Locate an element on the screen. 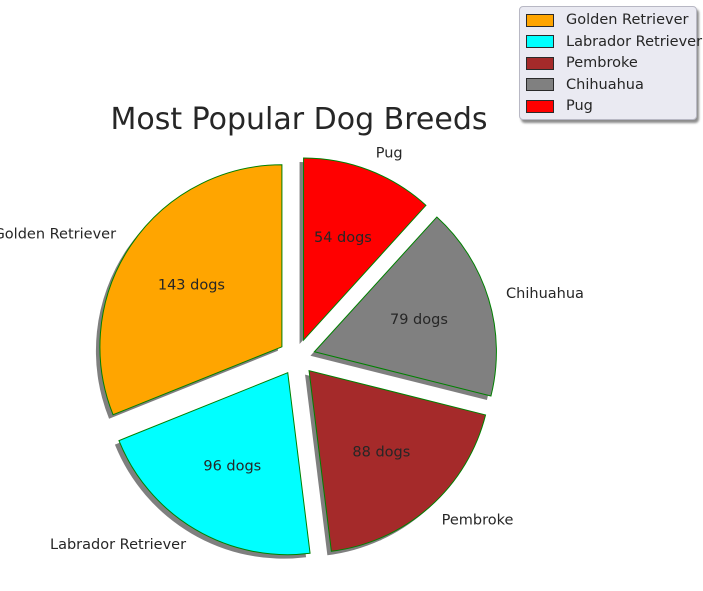 This screenshot has height=591, width=703. legend-item-pembroke: Pembroke is located at coordinates (582, 63).